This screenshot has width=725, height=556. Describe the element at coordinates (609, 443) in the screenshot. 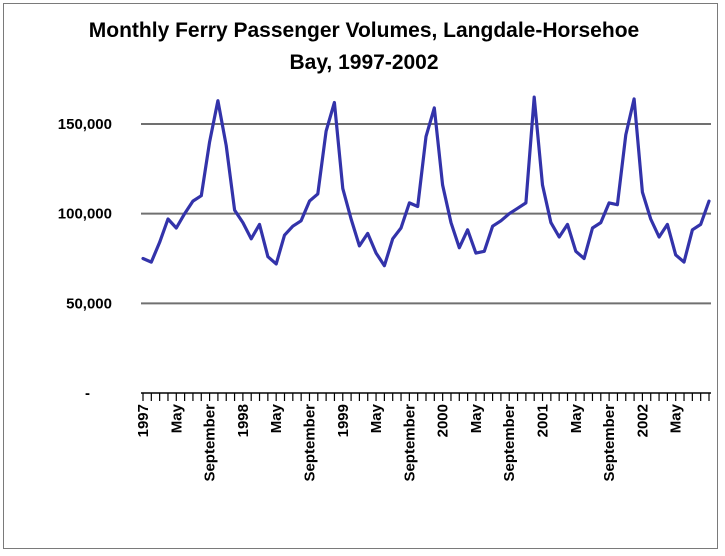

I see `x-tick-label-14: September` at that location.